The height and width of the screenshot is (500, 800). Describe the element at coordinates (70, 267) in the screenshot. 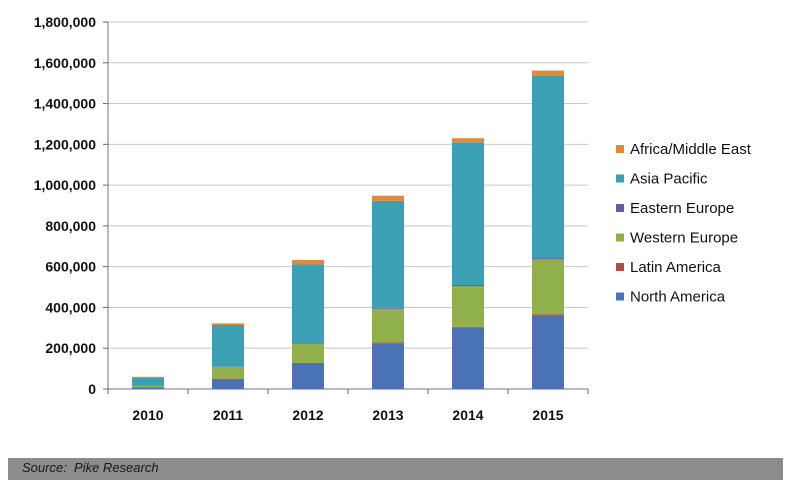

I see `y-tick-label: 600,000` at that location.